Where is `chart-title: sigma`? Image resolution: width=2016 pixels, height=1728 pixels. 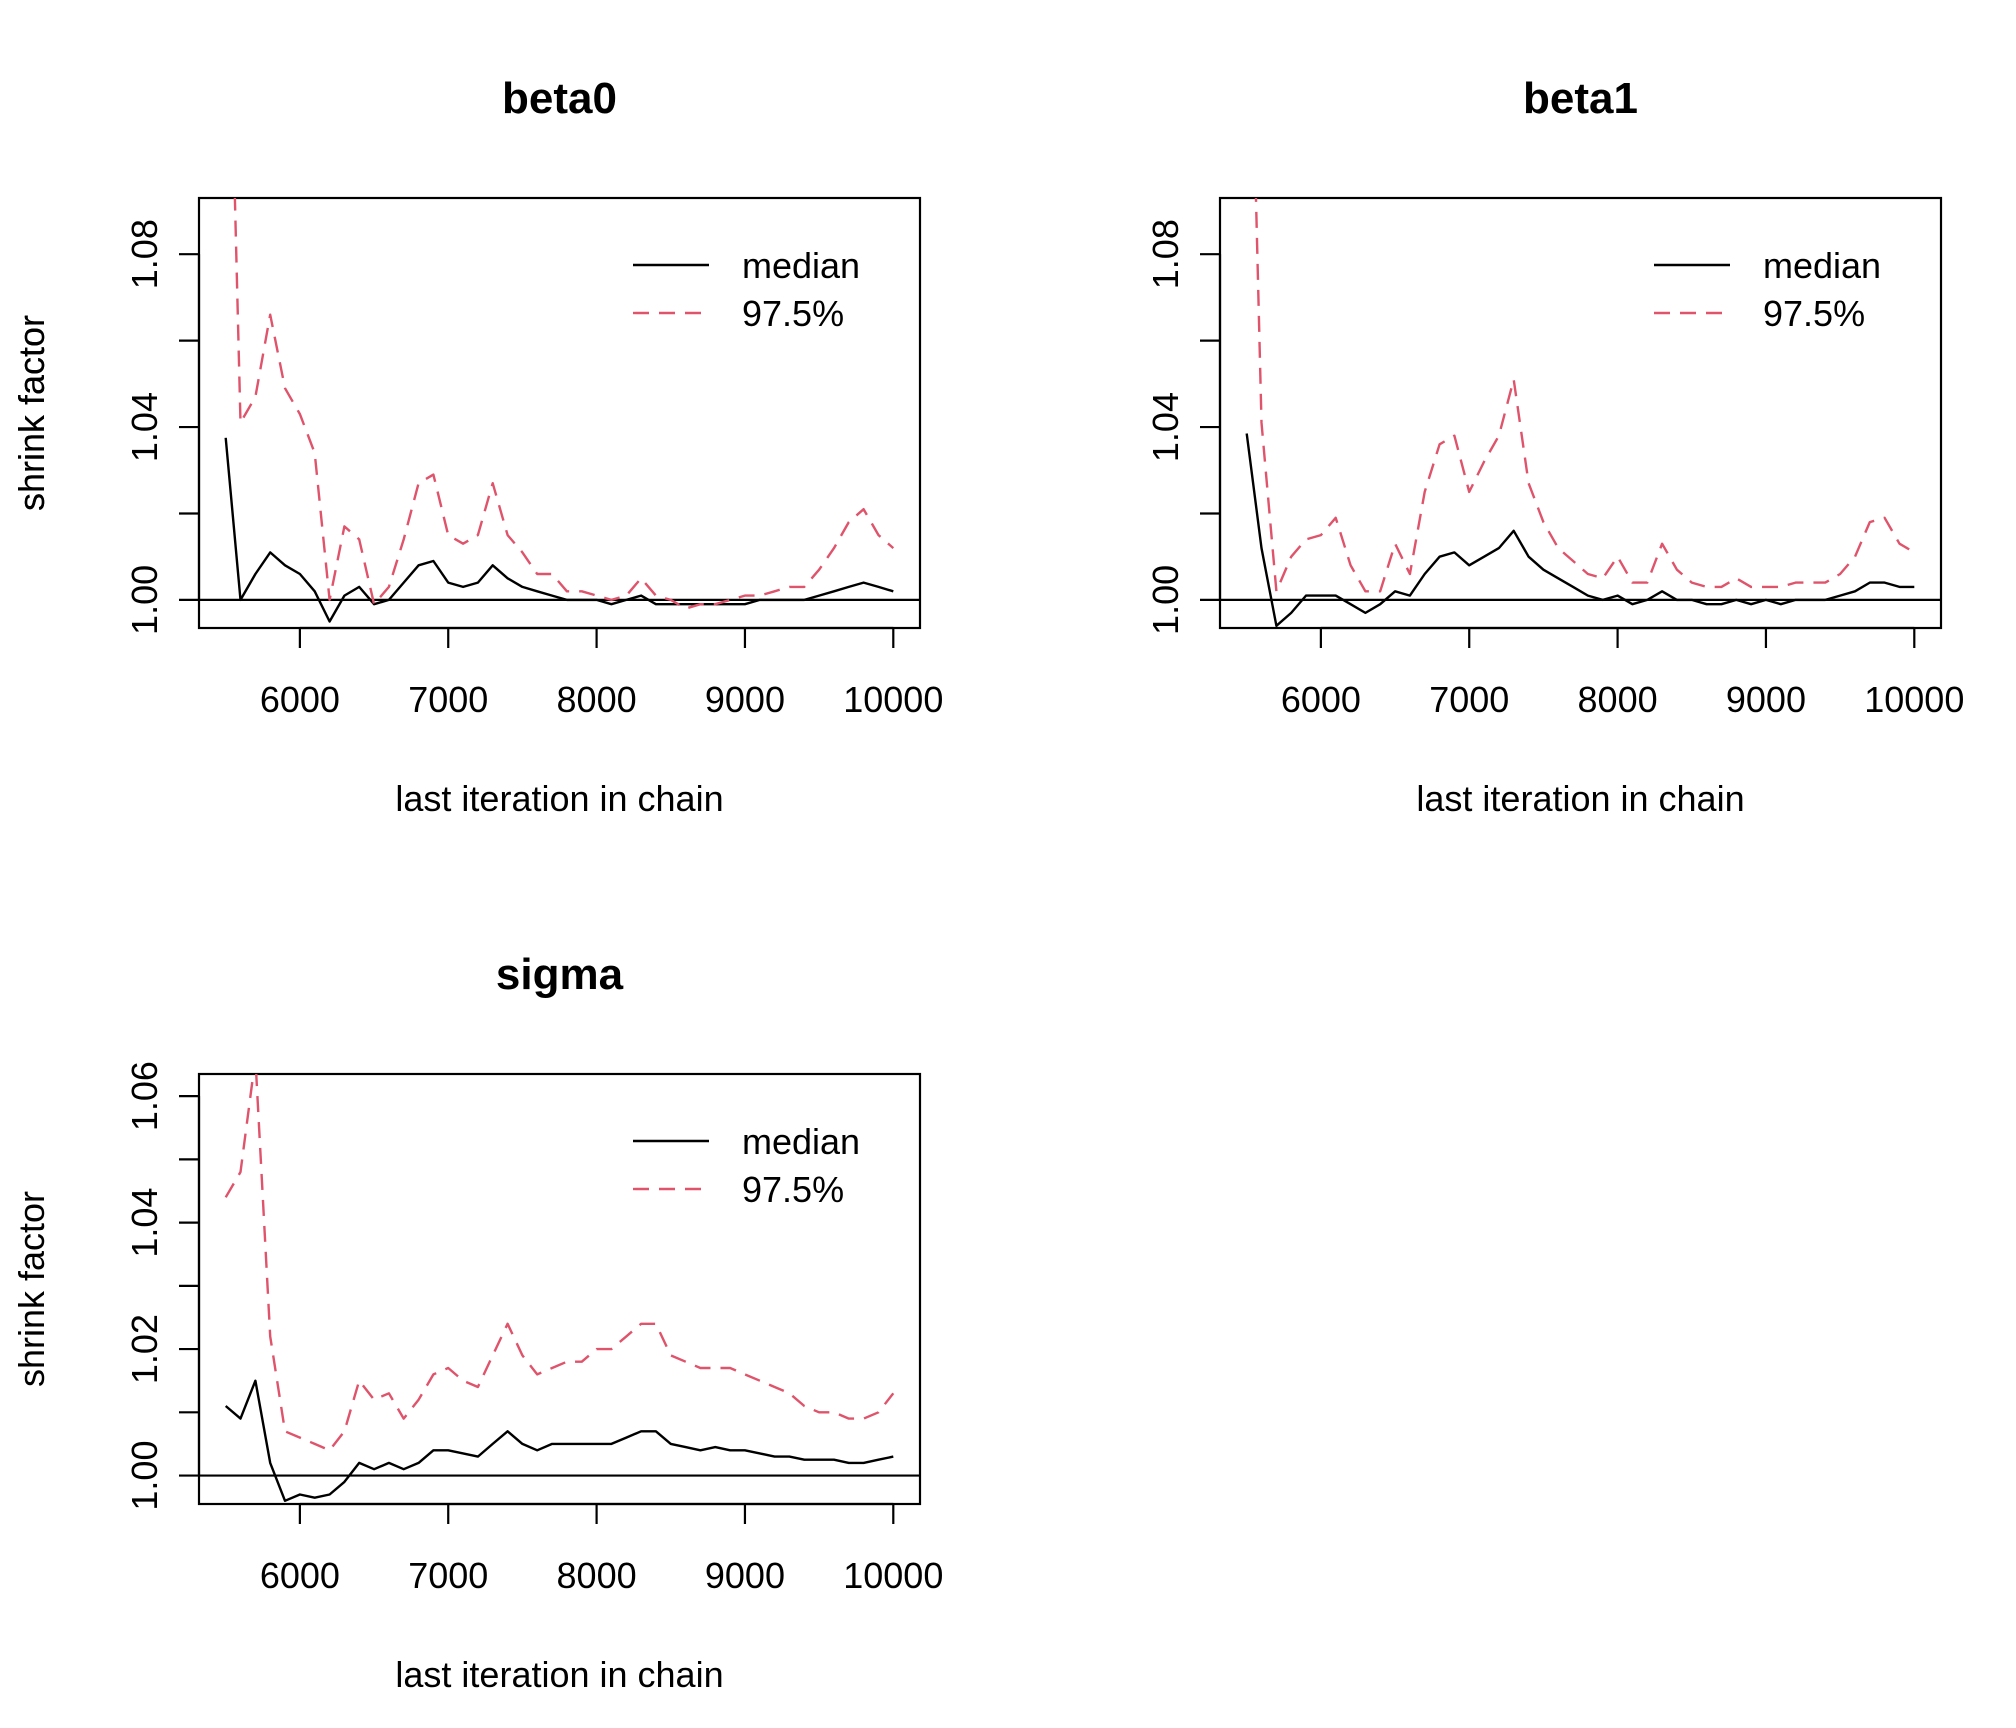
chart-title: sigma is located at coordinates (560, 974).